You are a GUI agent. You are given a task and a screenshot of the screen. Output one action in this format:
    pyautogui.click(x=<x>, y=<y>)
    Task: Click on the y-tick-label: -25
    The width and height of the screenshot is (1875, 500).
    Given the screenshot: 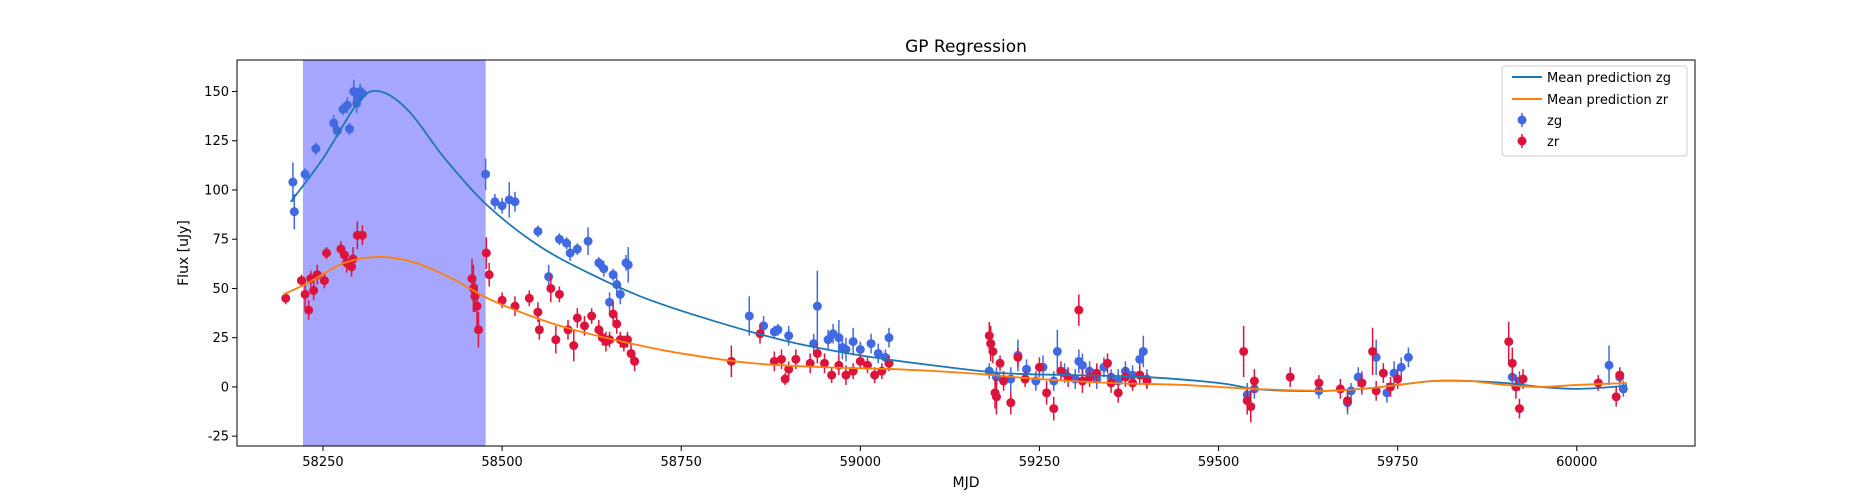 What is the action you would take?
    pyautogui.click(x=218, y=437)
    